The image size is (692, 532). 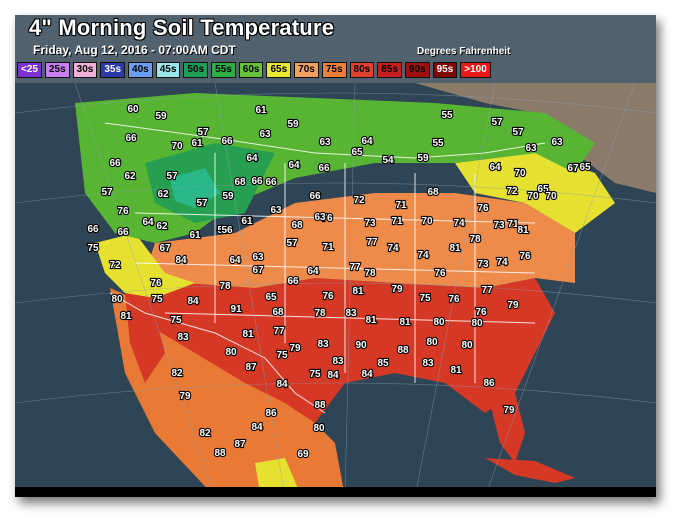 I want to click on station-reading: 78, so click(x=225, y=286).